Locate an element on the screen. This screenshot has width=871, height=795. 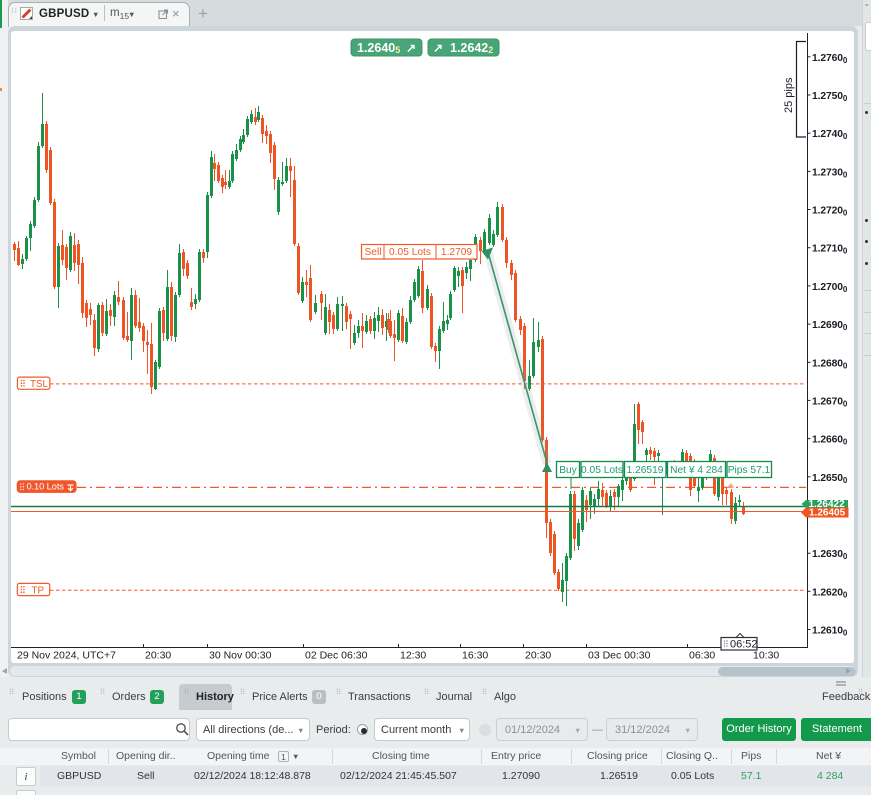
svg-text: 1.26300 is located at coordinates (830, 555).